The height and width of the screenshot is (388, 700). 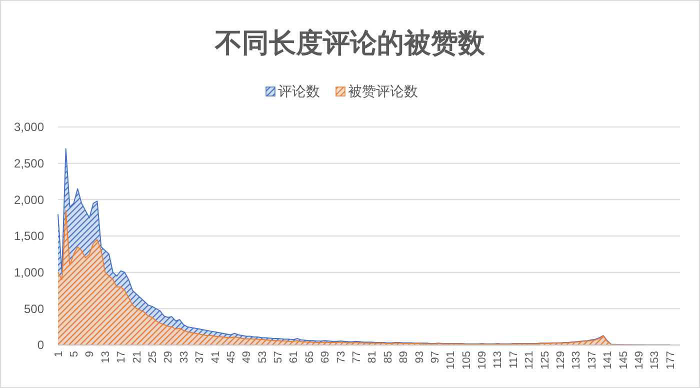 I want to click on x-tick-label: 109, so click(x=482, y=360).